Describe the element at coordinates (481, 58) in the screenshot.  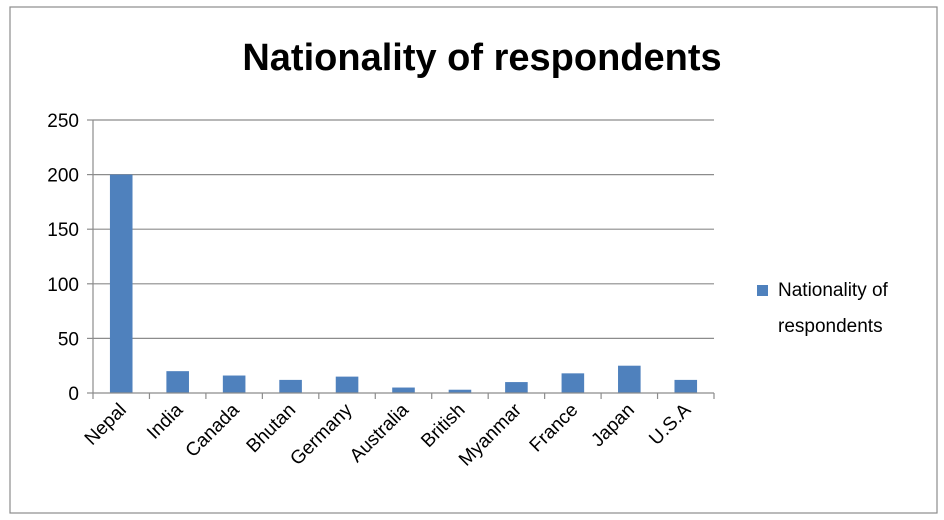
I see `chart-title: Nationality of respondents` at that location.